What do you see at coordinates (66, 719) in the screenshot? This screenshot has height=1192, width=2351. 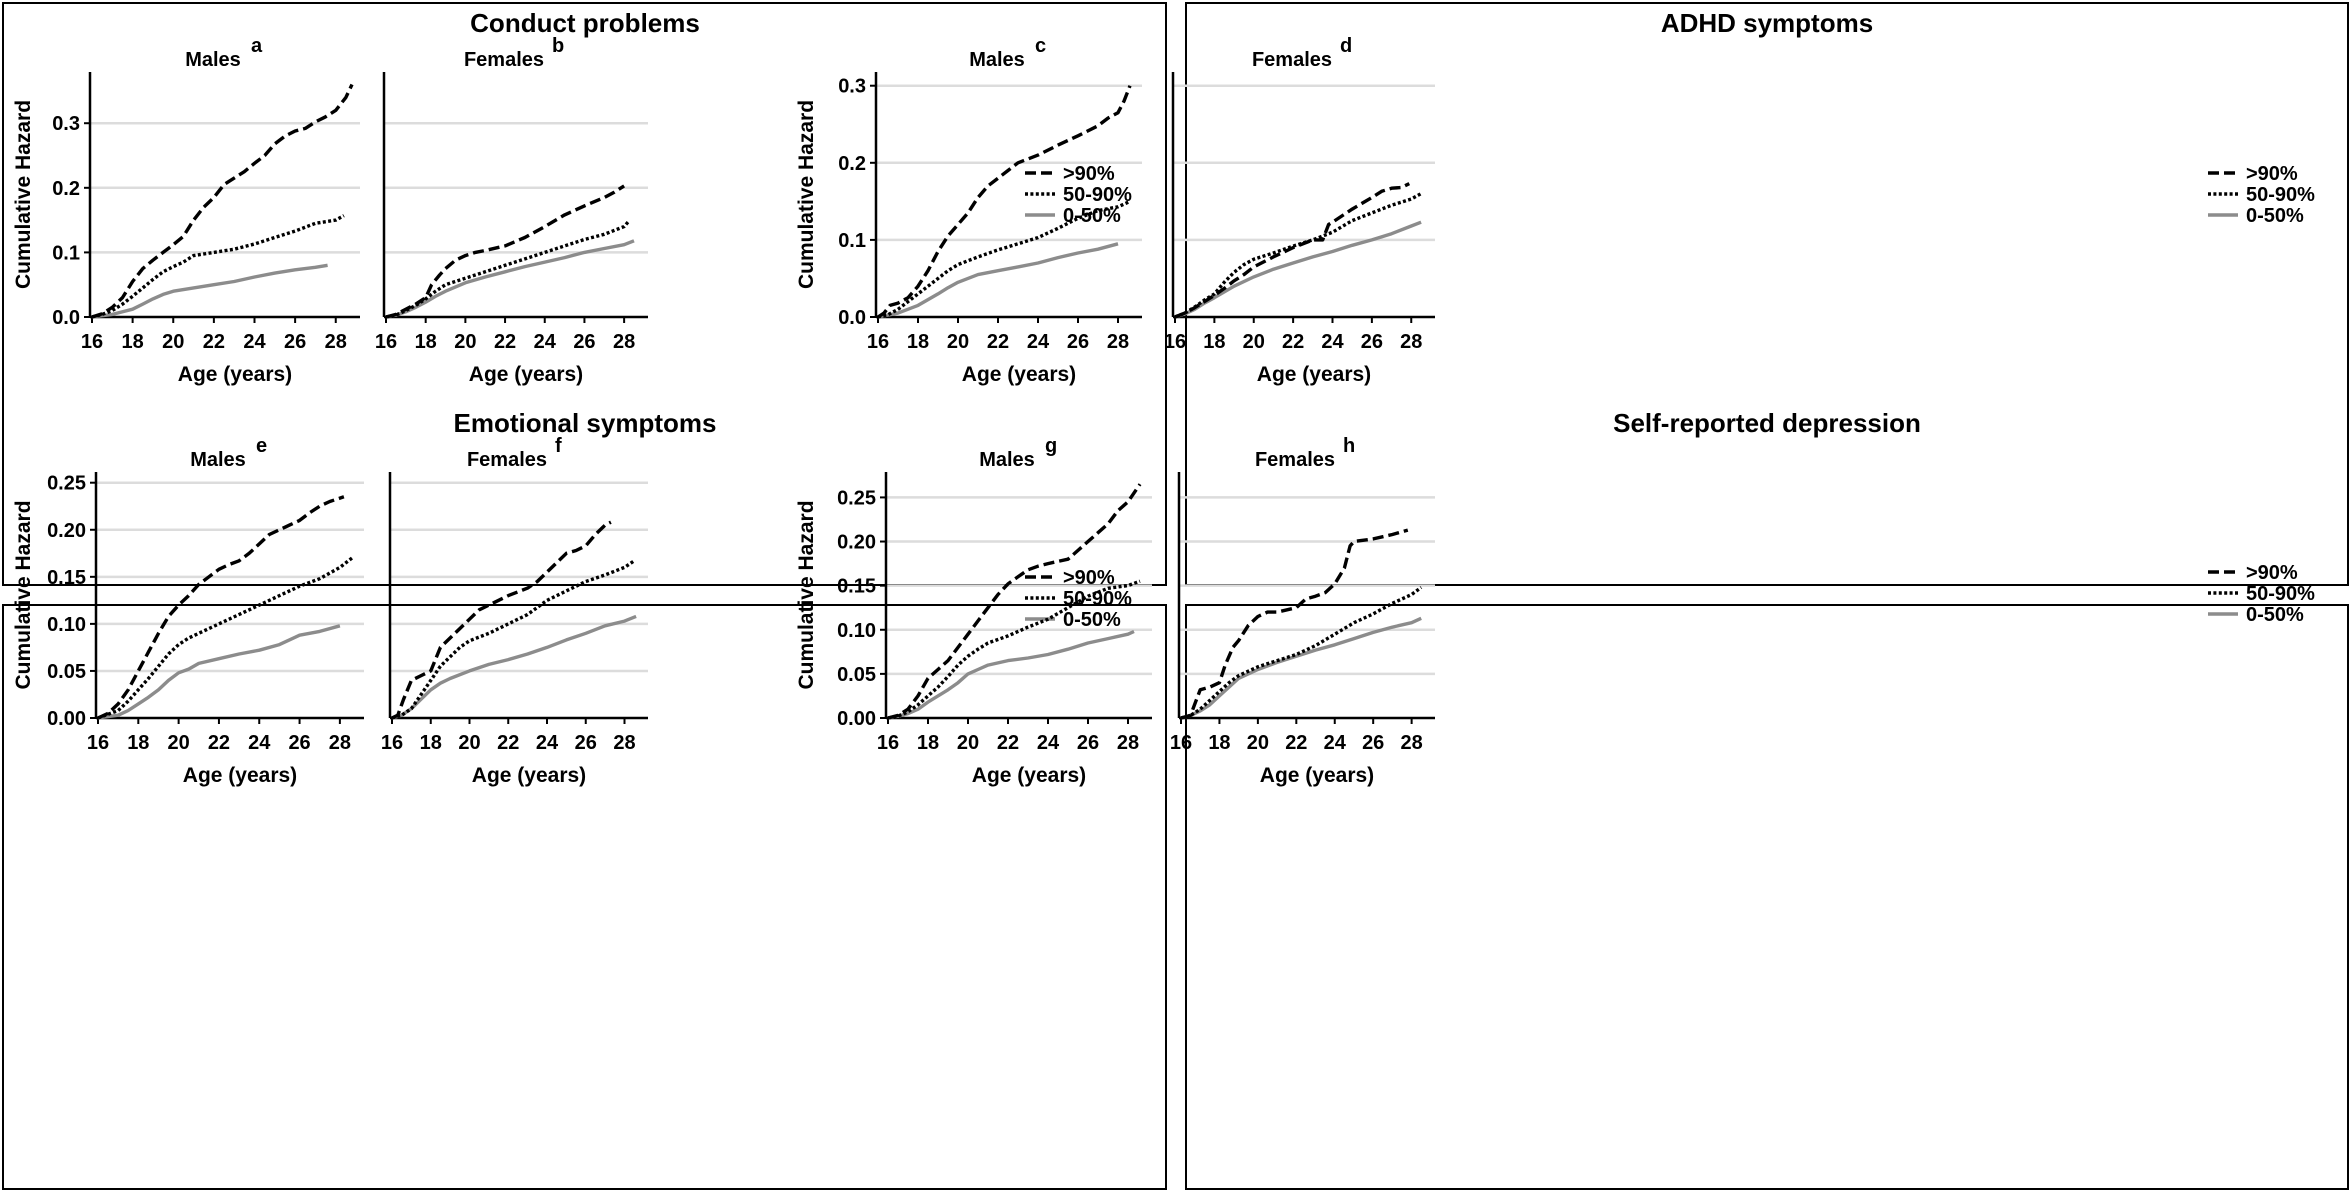 I see `y-tick-label: 0.00` at bounding box center [66, 719].